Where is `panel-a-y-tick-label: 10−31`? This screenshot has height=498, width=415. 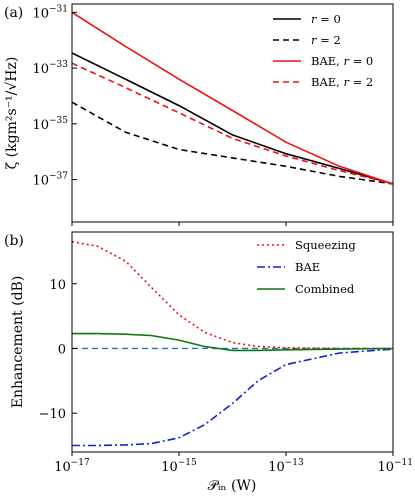
panel-a-y-tick-label: 10−31 is located at coordinates (50, 12).